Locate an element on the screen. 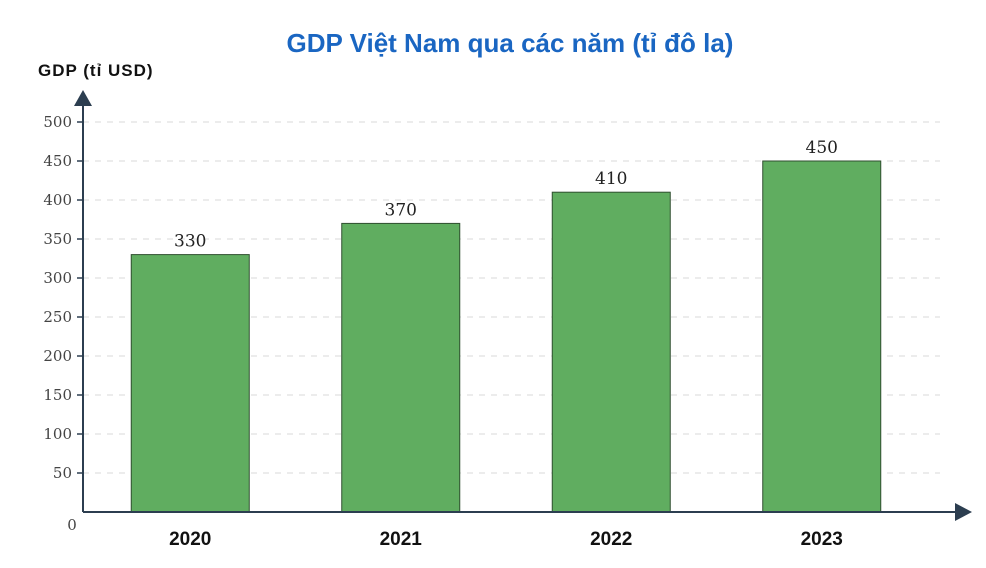 Image resolution: width=986 pixels, height=568 pixels. data-label: 370 is located at coordinates (401, 210).